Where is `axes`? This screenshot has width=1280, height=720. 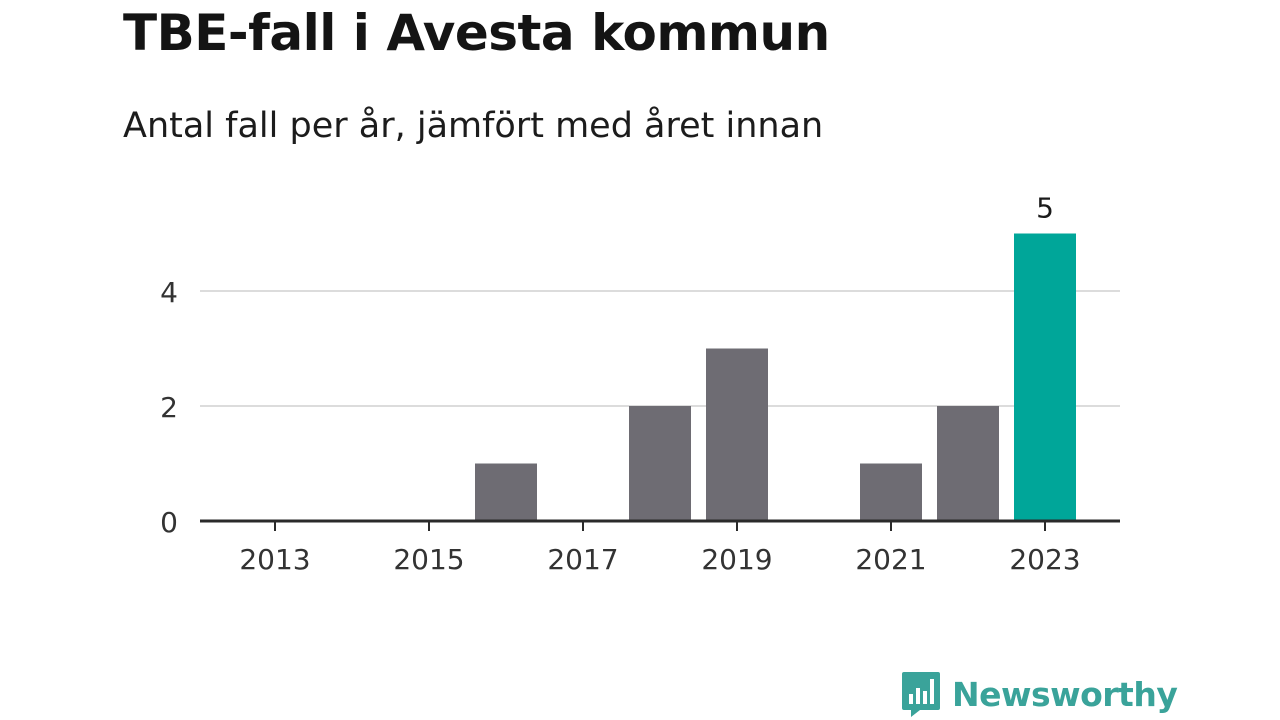
axes is located at coordinates (660, 525).